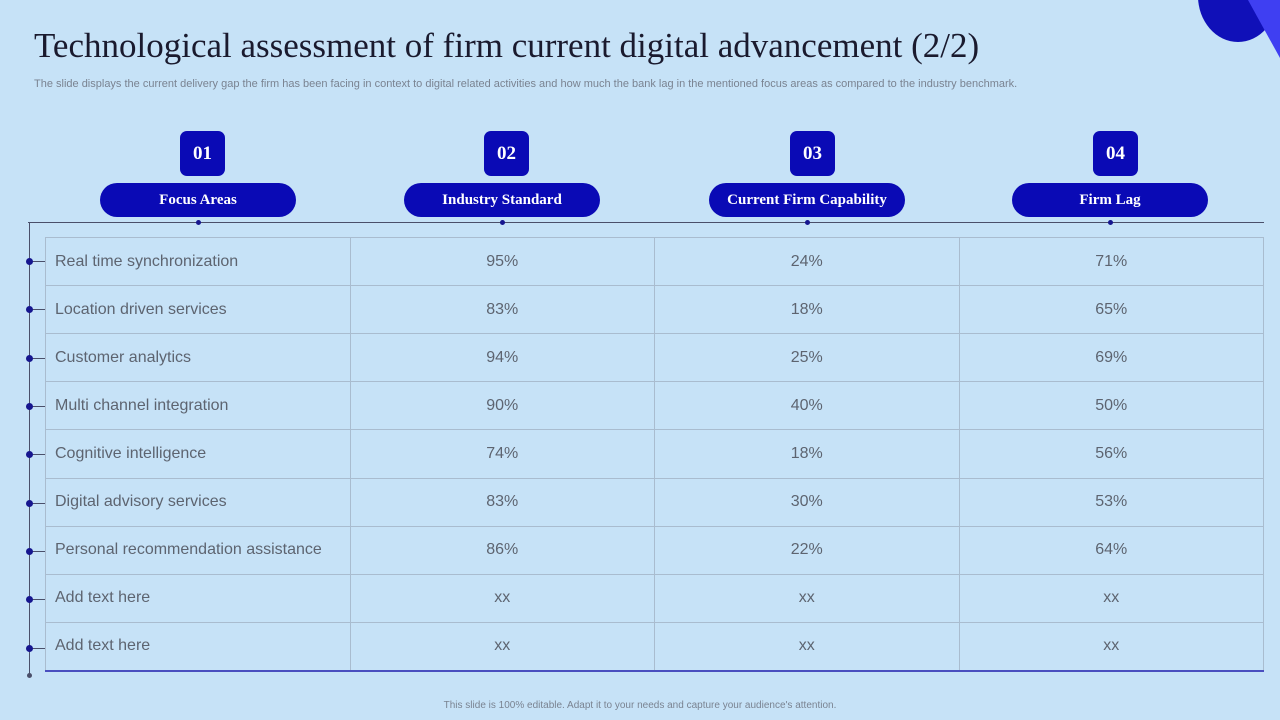 The image size is (1280, 720). I want to click on table-row: Cognitive intelligence 74% 18% 56%, so click(654, 454).